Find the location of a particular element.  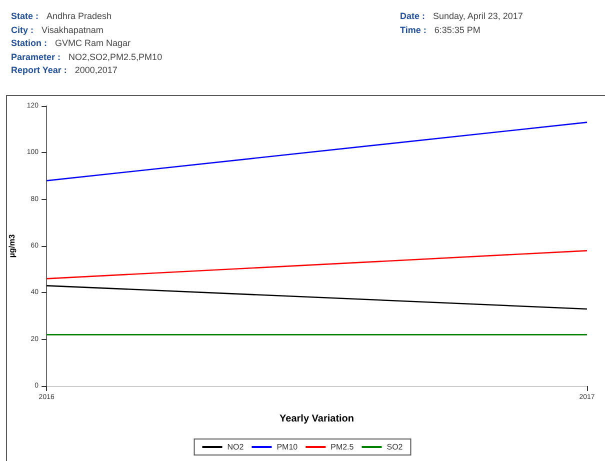

text: Time : 6:35:35 PM is located at coordinates (440, 29).